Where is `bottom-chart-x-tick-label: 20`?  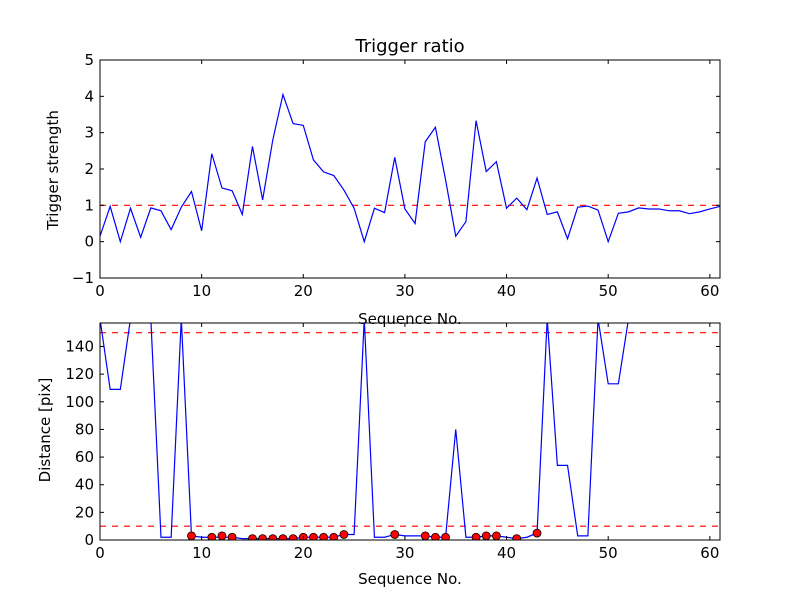 bottom-chart-x-tick-label: 20 is located at coordinates (303, 553).